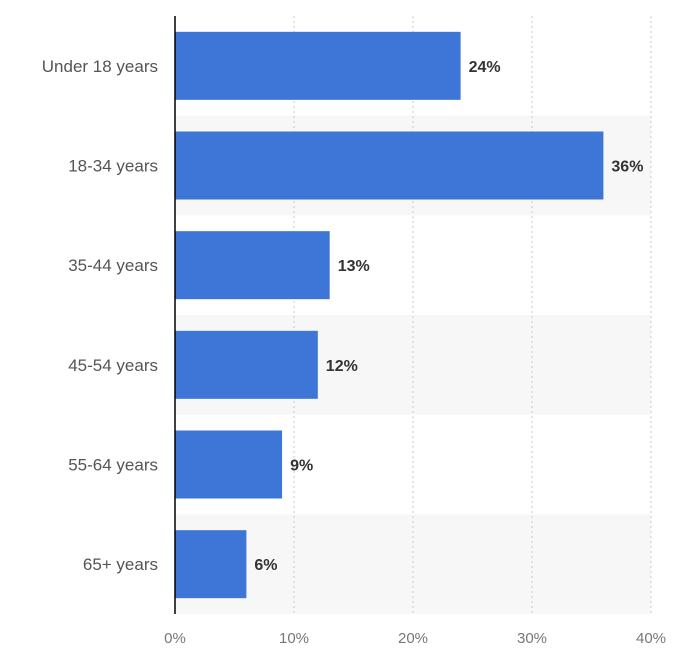 The height and width of the screenshot is (650, 680). Describe the element at coordinates (120, 564) in the screenshot. I see `category-label: 65+ years` at that location.